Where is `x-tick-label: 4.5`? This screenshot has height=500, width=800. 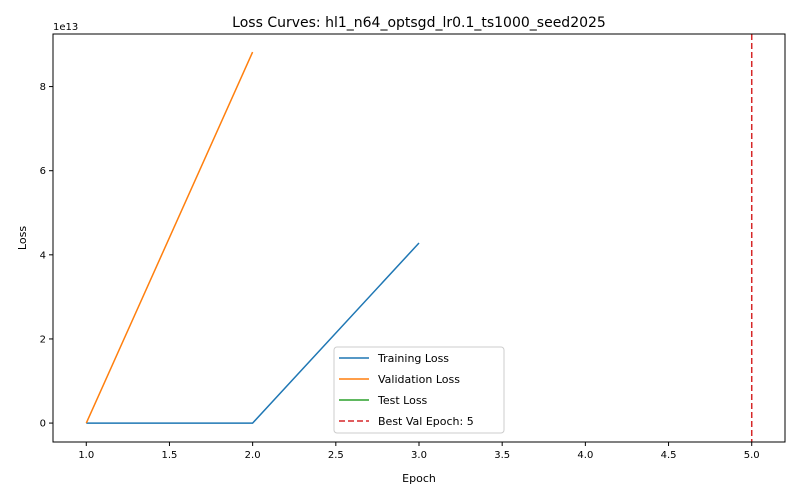 x-tick-label: 4.5 is located at coordinates (669, 455).